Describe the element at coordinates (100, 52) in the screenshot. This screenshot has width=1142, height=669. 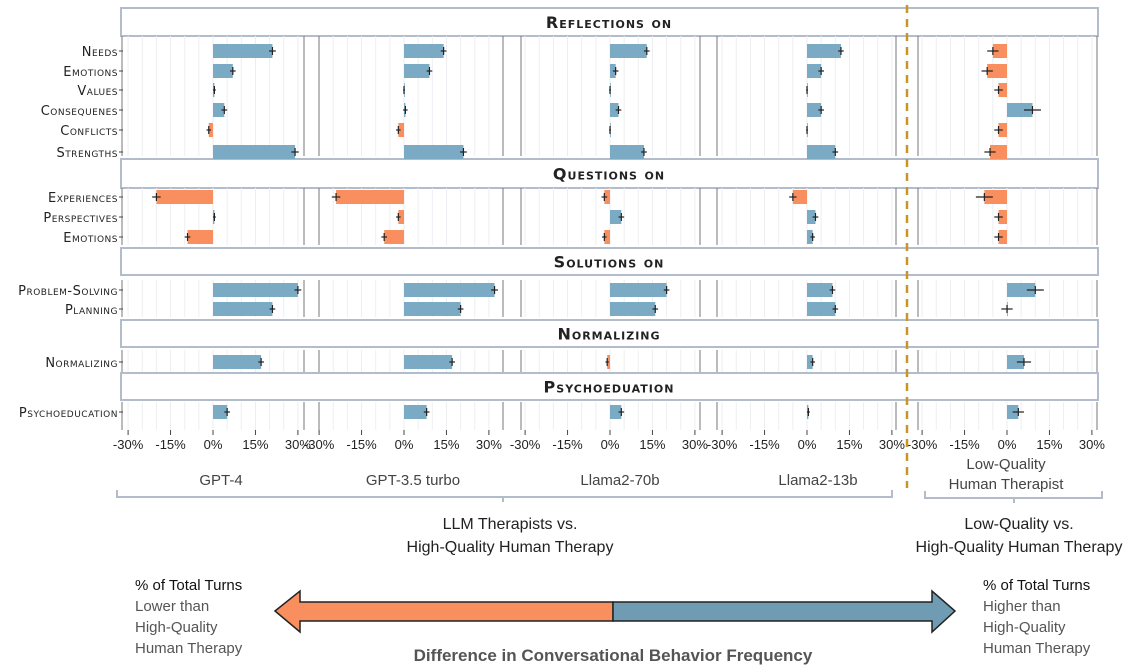
I see `row-label: Needs` at that location.